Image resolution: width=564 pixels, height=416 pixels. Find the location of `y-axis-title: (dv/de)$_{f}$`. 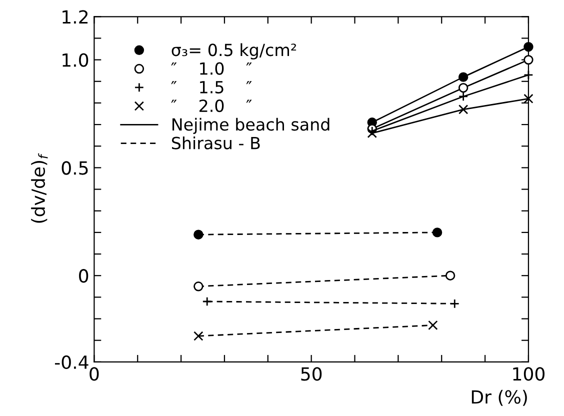

y-axis-title: (dv/de)$_{f}$ is located at coordinates (39, 188).